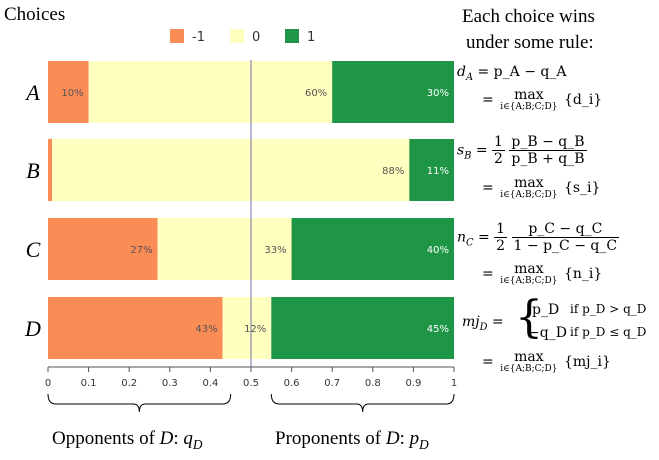 The width and height of the screenshot is (659, 460). I want to click on opponents-prefix: Opponents of, so click(106, 438).